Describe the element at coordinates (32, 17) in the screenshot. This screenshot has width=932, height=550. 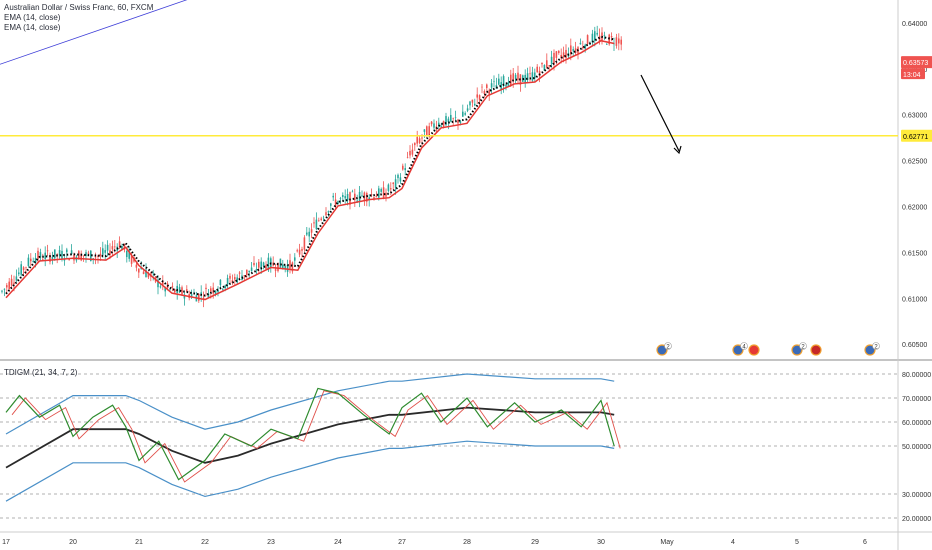
I see `ema-legend-1: EMA (14, close)` at that location.